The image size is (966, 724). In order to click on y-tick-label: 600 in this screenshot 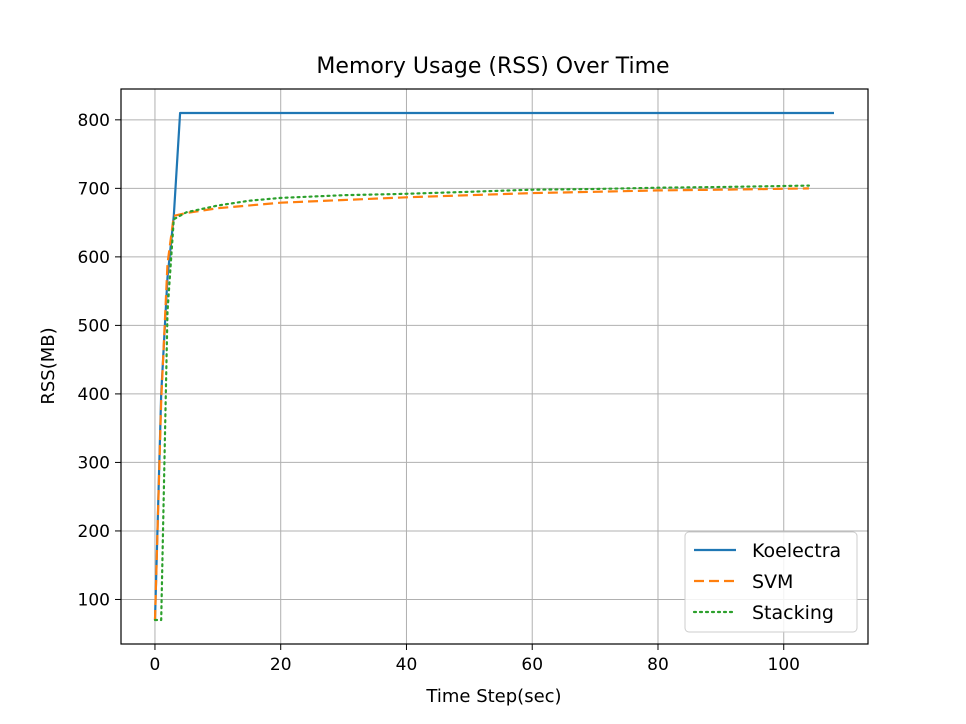, I will do `click(94, 258)`.